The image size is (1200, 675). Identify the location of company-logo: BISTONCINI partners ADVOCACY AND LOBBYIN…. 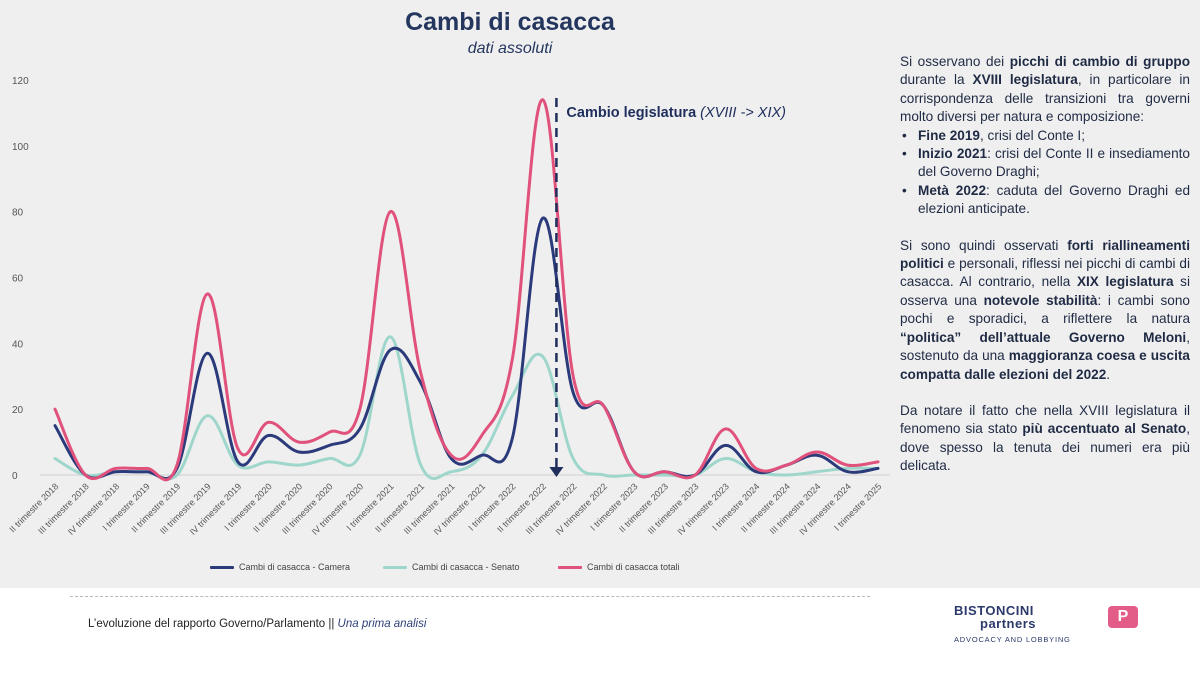
(1054, 629).